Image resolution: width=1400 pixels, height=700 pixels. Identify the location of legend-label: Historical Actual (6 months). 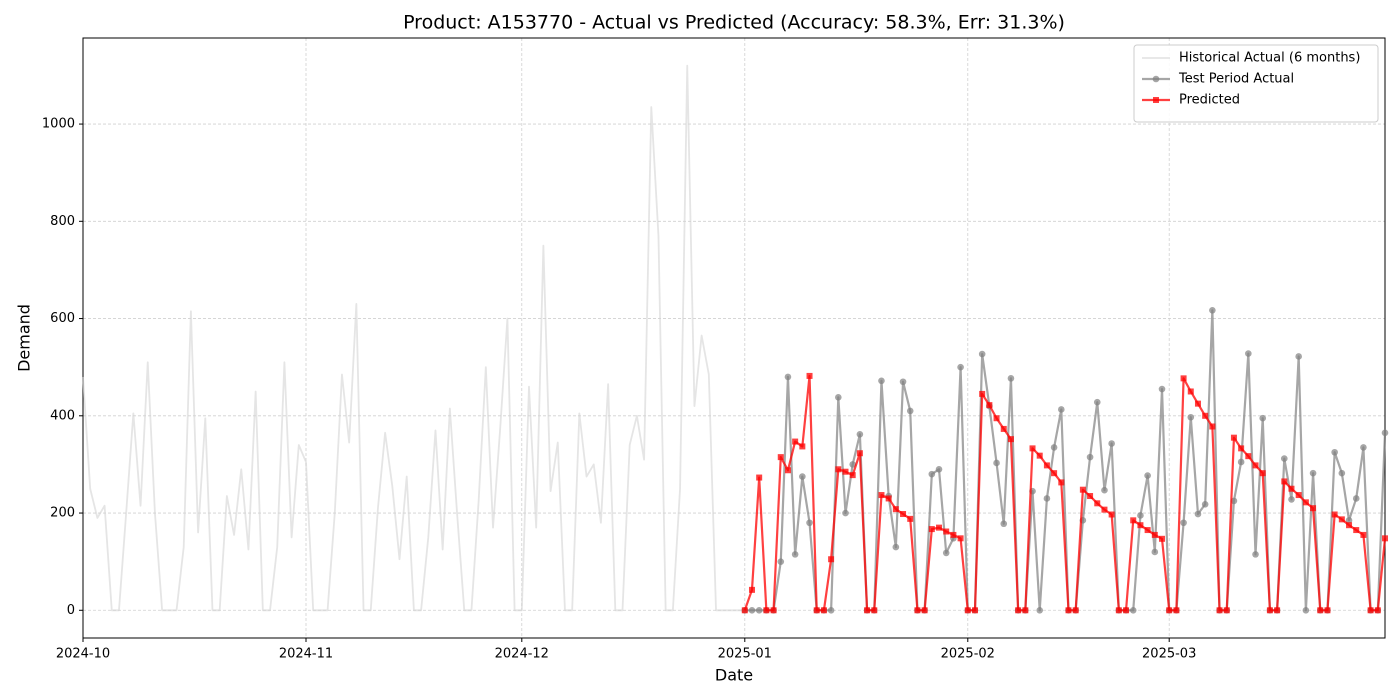
(1269, 58).